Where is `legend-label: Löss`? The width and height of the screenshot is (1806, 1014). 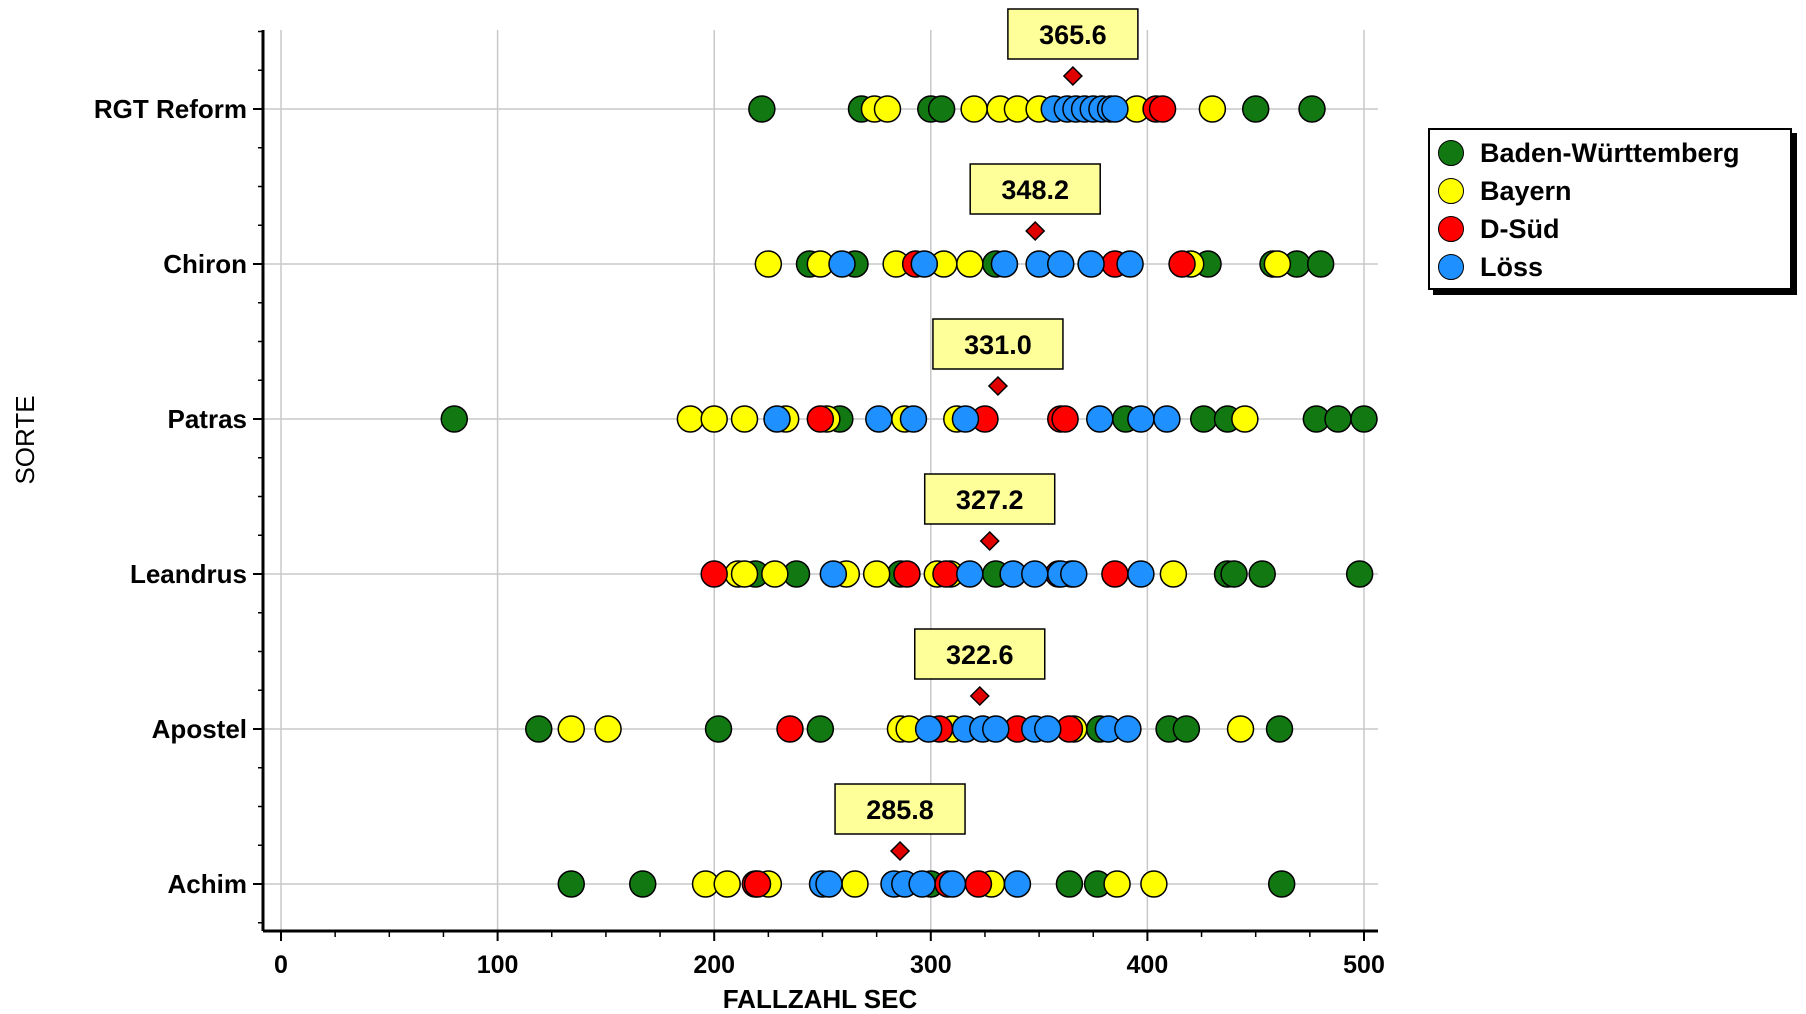
legend-label: Löss is located at coordinates (1512, 266).